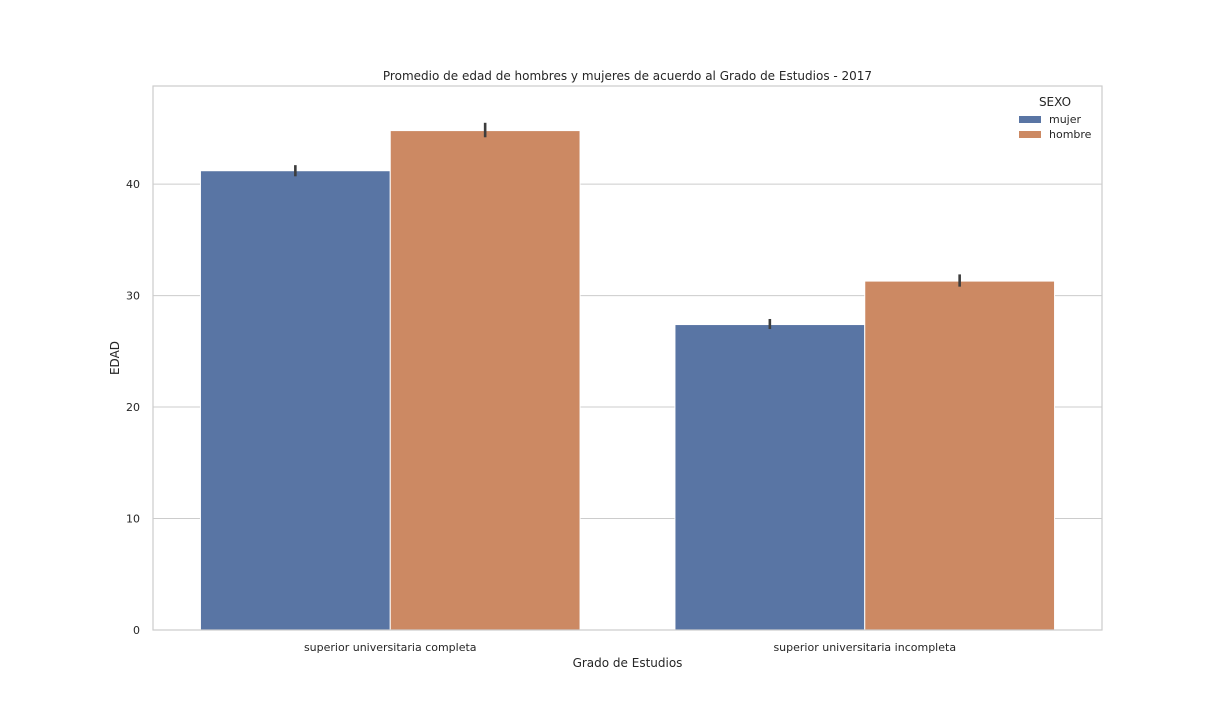 The height and width of the screenshot is (724, 1224). What do you see at coordinates (115, 358) in the screenshot?
I see `y-axis-label: EDAD` at bounding box center [115, 358].